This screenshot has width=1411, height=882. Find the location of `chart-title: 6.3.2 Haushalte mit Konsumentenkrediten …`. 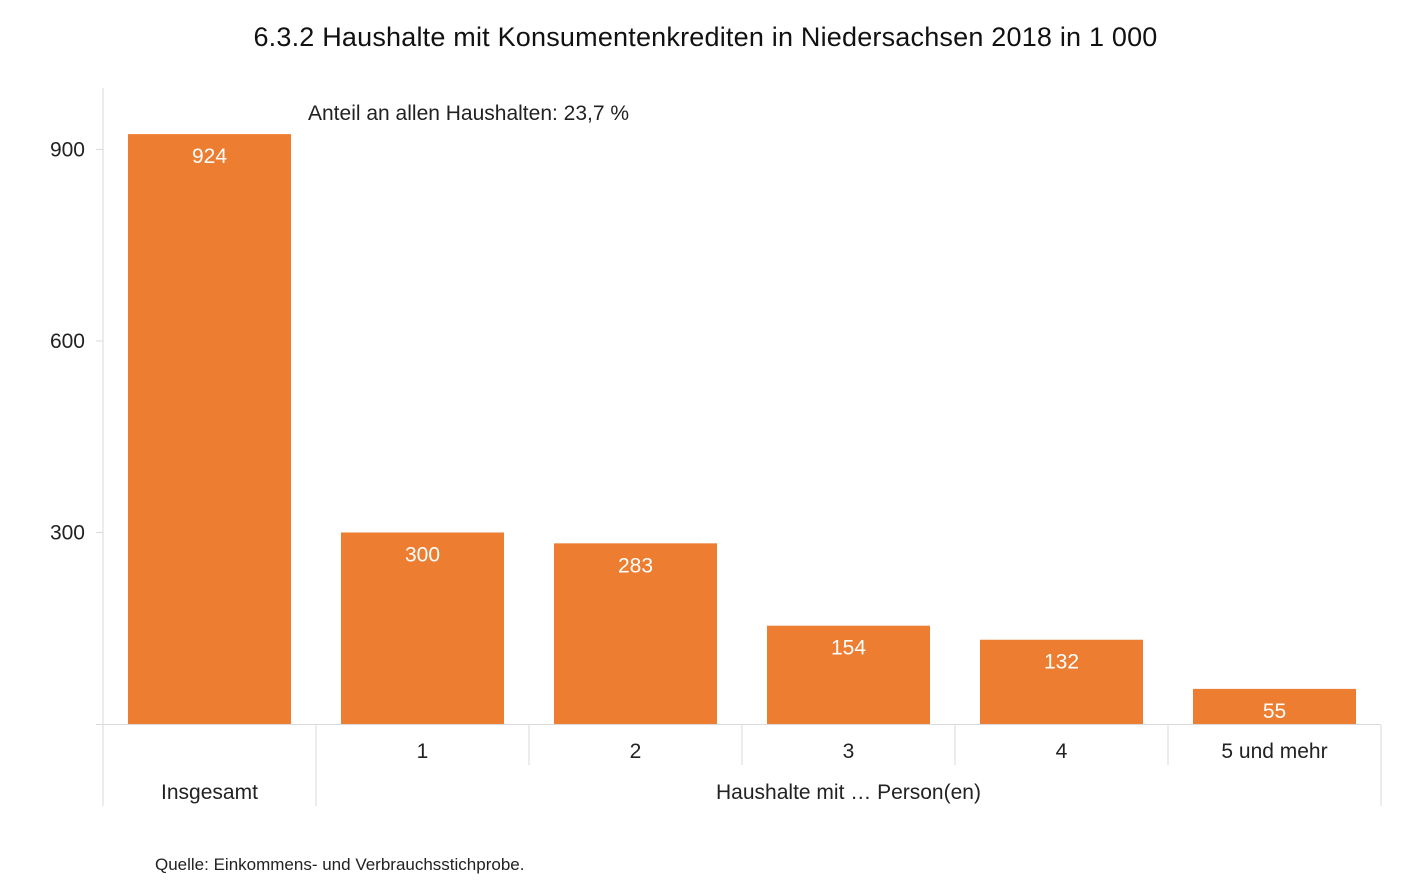

chart-title: 6.3.2 Haushalte mit Konsumentenkrediten … is located at coordinates (705, 37).